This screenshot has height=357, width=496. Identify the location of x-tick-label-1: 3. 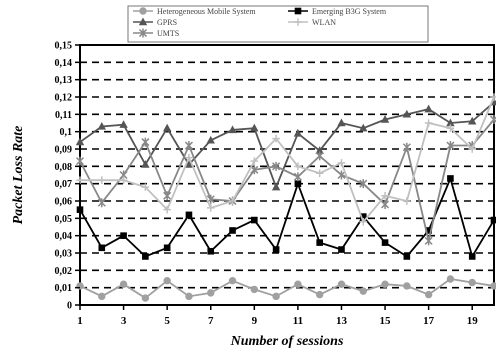
(124, 321).